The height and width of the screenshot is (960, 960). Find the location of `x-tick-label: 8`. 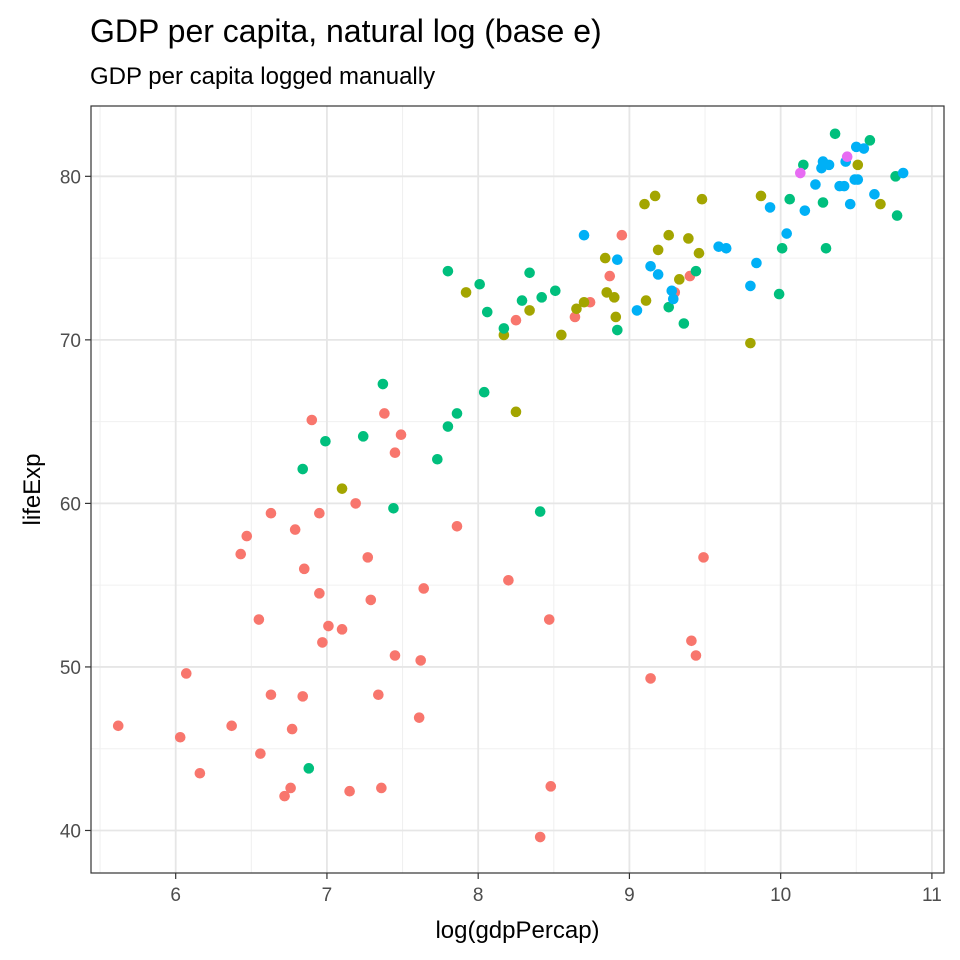

x-tick-label: 8 is located at coordinates (478, 895).